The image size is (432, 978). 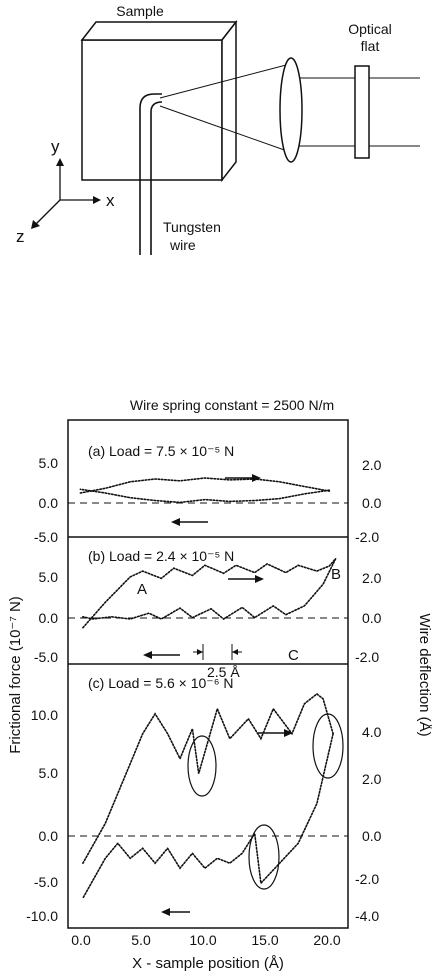 What do you see at coordinates (264, 940) in the screenshot?
I see `x-tick-3: 15.0` at bounding box center [264, 940].